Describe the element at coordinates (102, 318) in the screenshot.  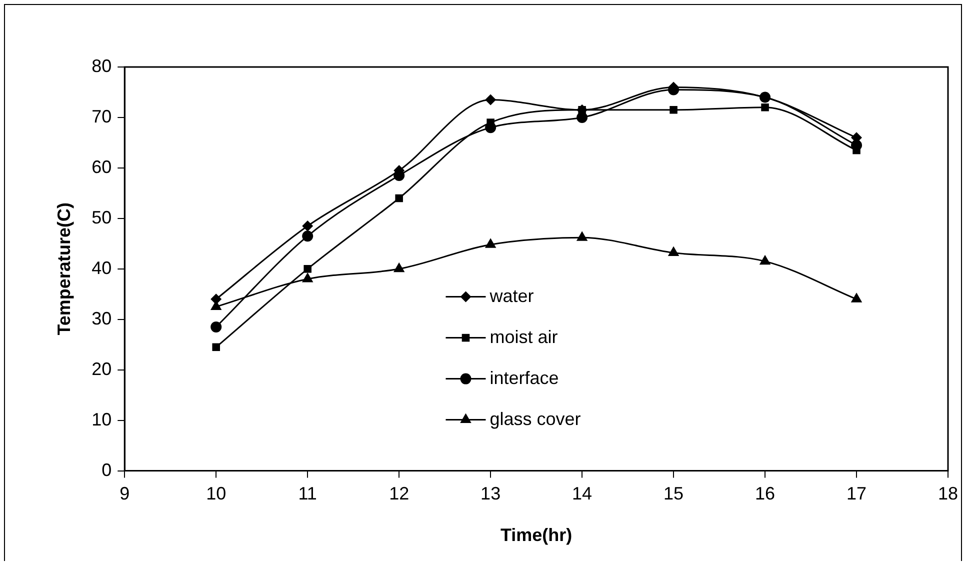
I see `y-tick-label: 30` at that location.